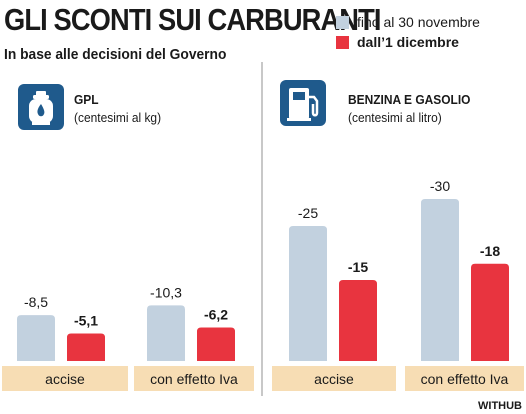 Image resolution: width=526 pixels, height=414 pixels. I want to click on panel-divider, so click(262, 229).